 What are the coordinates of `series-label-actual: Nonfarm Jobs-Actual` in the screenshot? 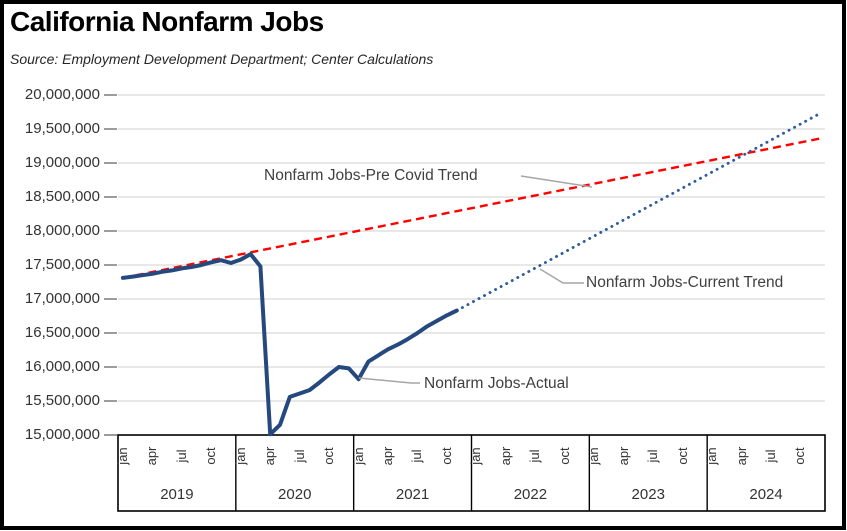 It's located at (496, 383).